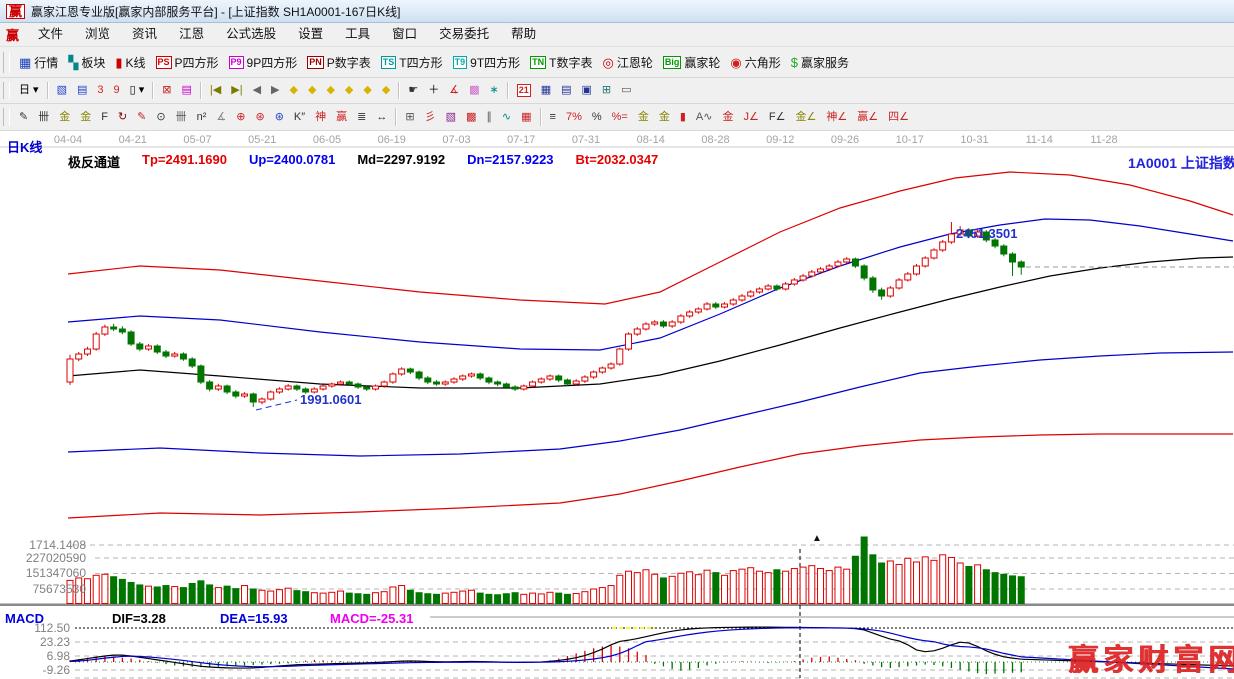  Describe the element at coordinates (546, 91) in the screenshot. I see `toolbar-button-calculator: ▦` at that location.